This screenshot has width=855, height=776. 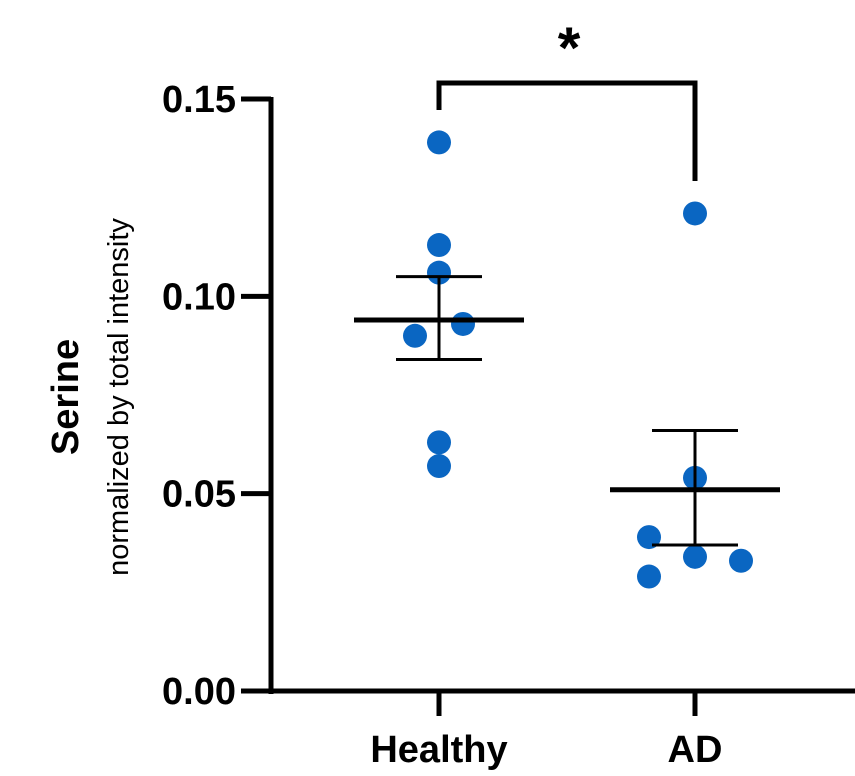 I want to click on significance-bracket: *, so click(x=567, y=98).